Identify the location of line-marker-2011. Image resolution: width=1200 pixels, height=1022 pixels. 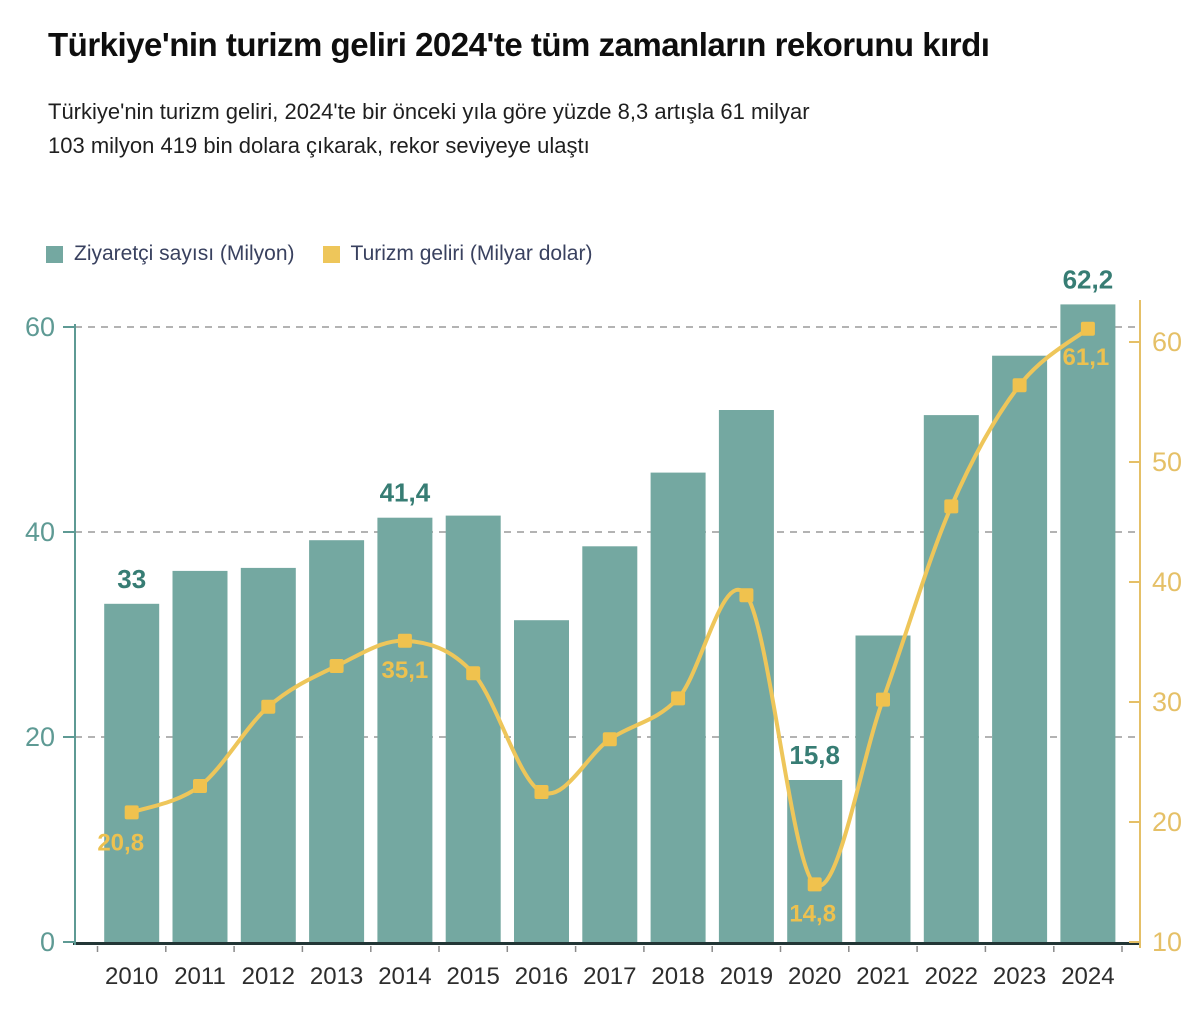
(200, 786).